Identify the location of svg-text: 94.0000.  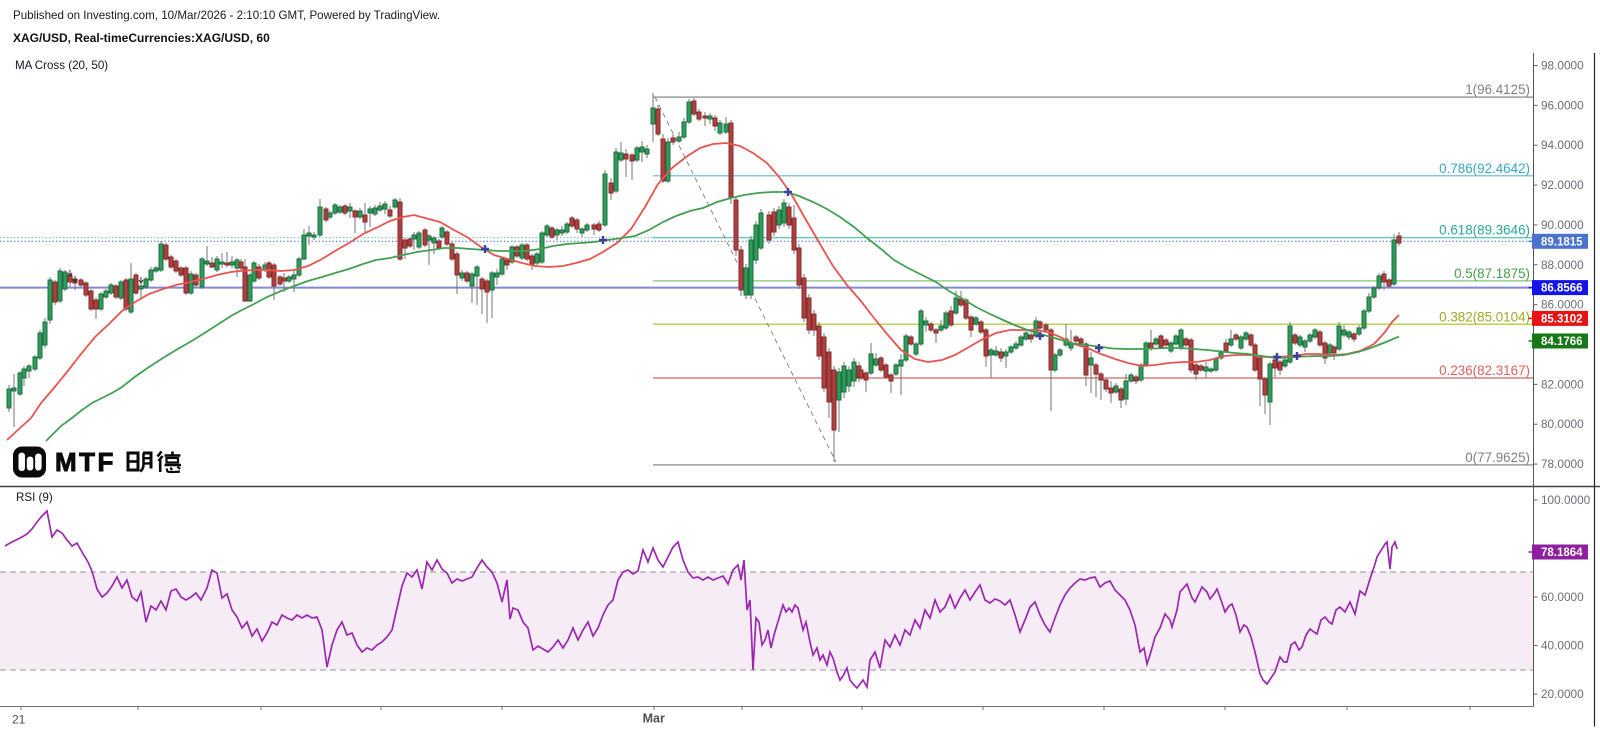
(1562, 145).